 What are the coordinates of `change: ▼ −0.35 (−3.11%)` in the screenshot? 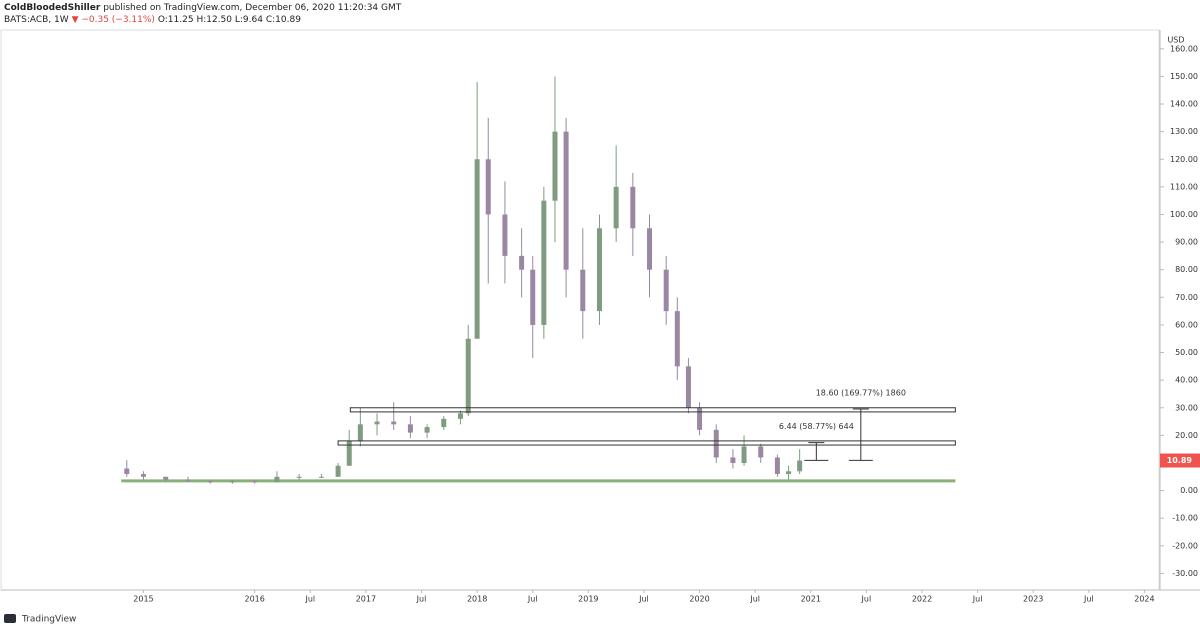 It's located at (113, 20).